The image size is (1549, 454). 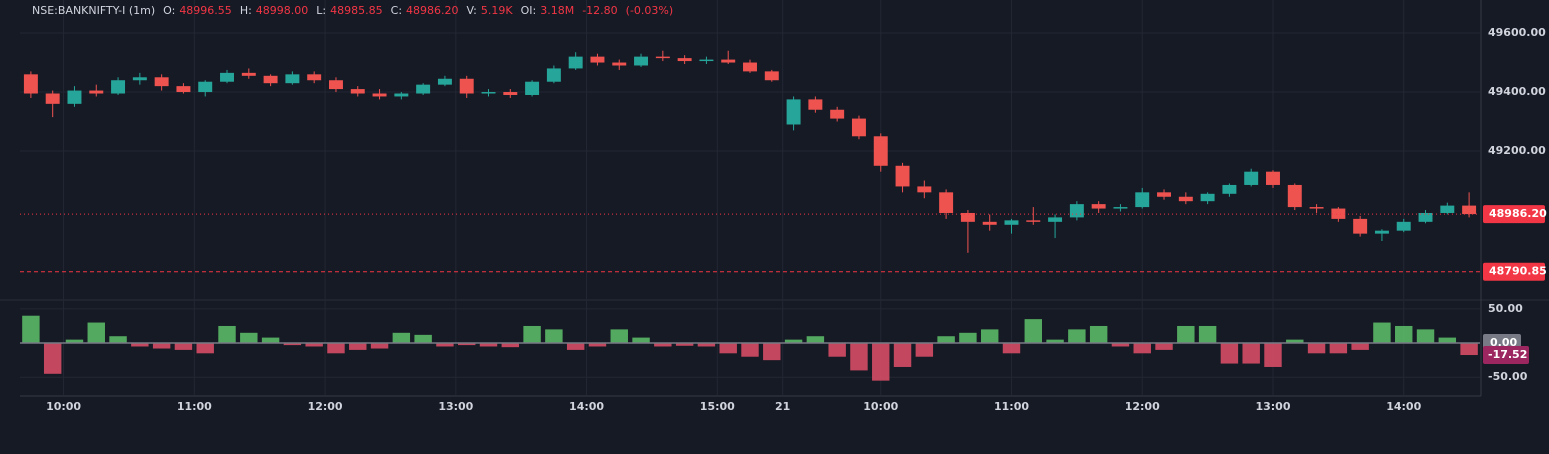 What do you see at coordinates (1517, 150) in the screenshot?
I see `y-tick-label: 49200.00` at bounding box center [1517, 150].